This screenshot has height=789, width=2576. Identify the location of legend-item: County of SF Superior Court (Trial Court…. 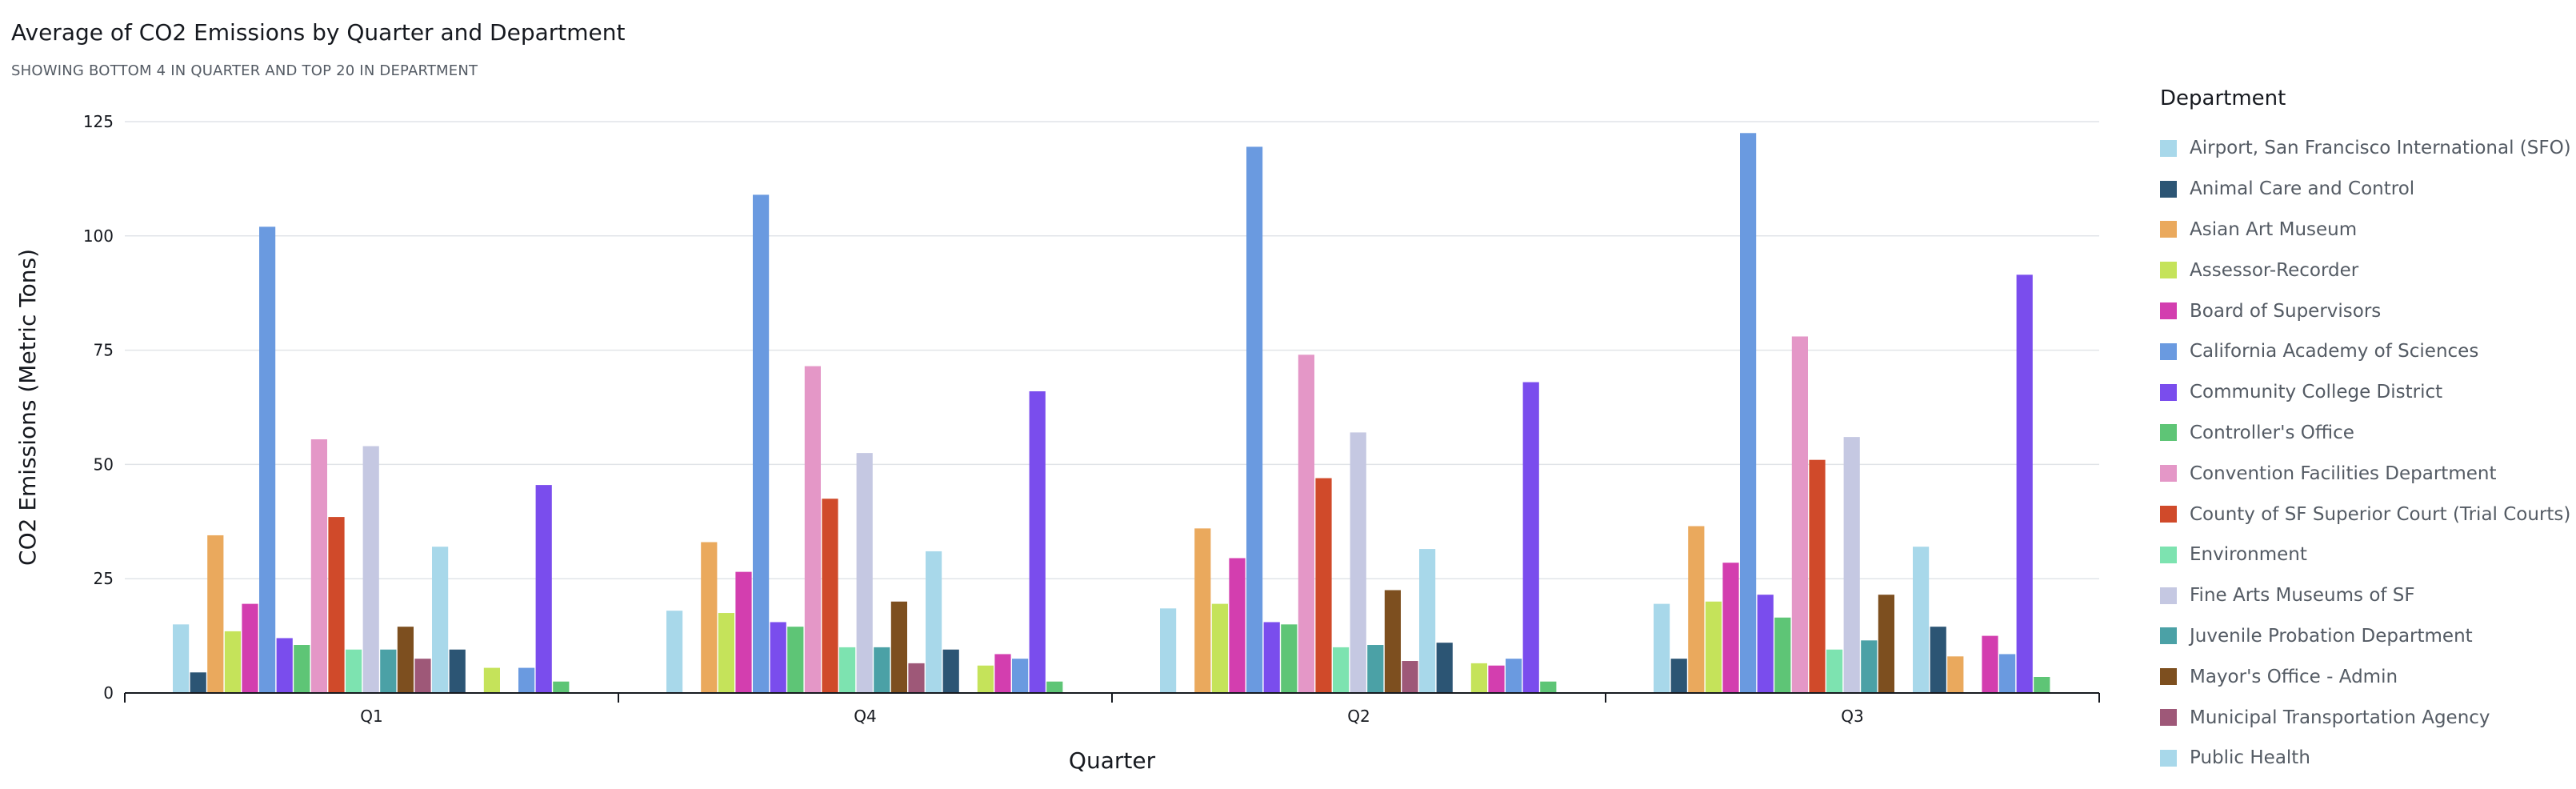
(2365, 515).